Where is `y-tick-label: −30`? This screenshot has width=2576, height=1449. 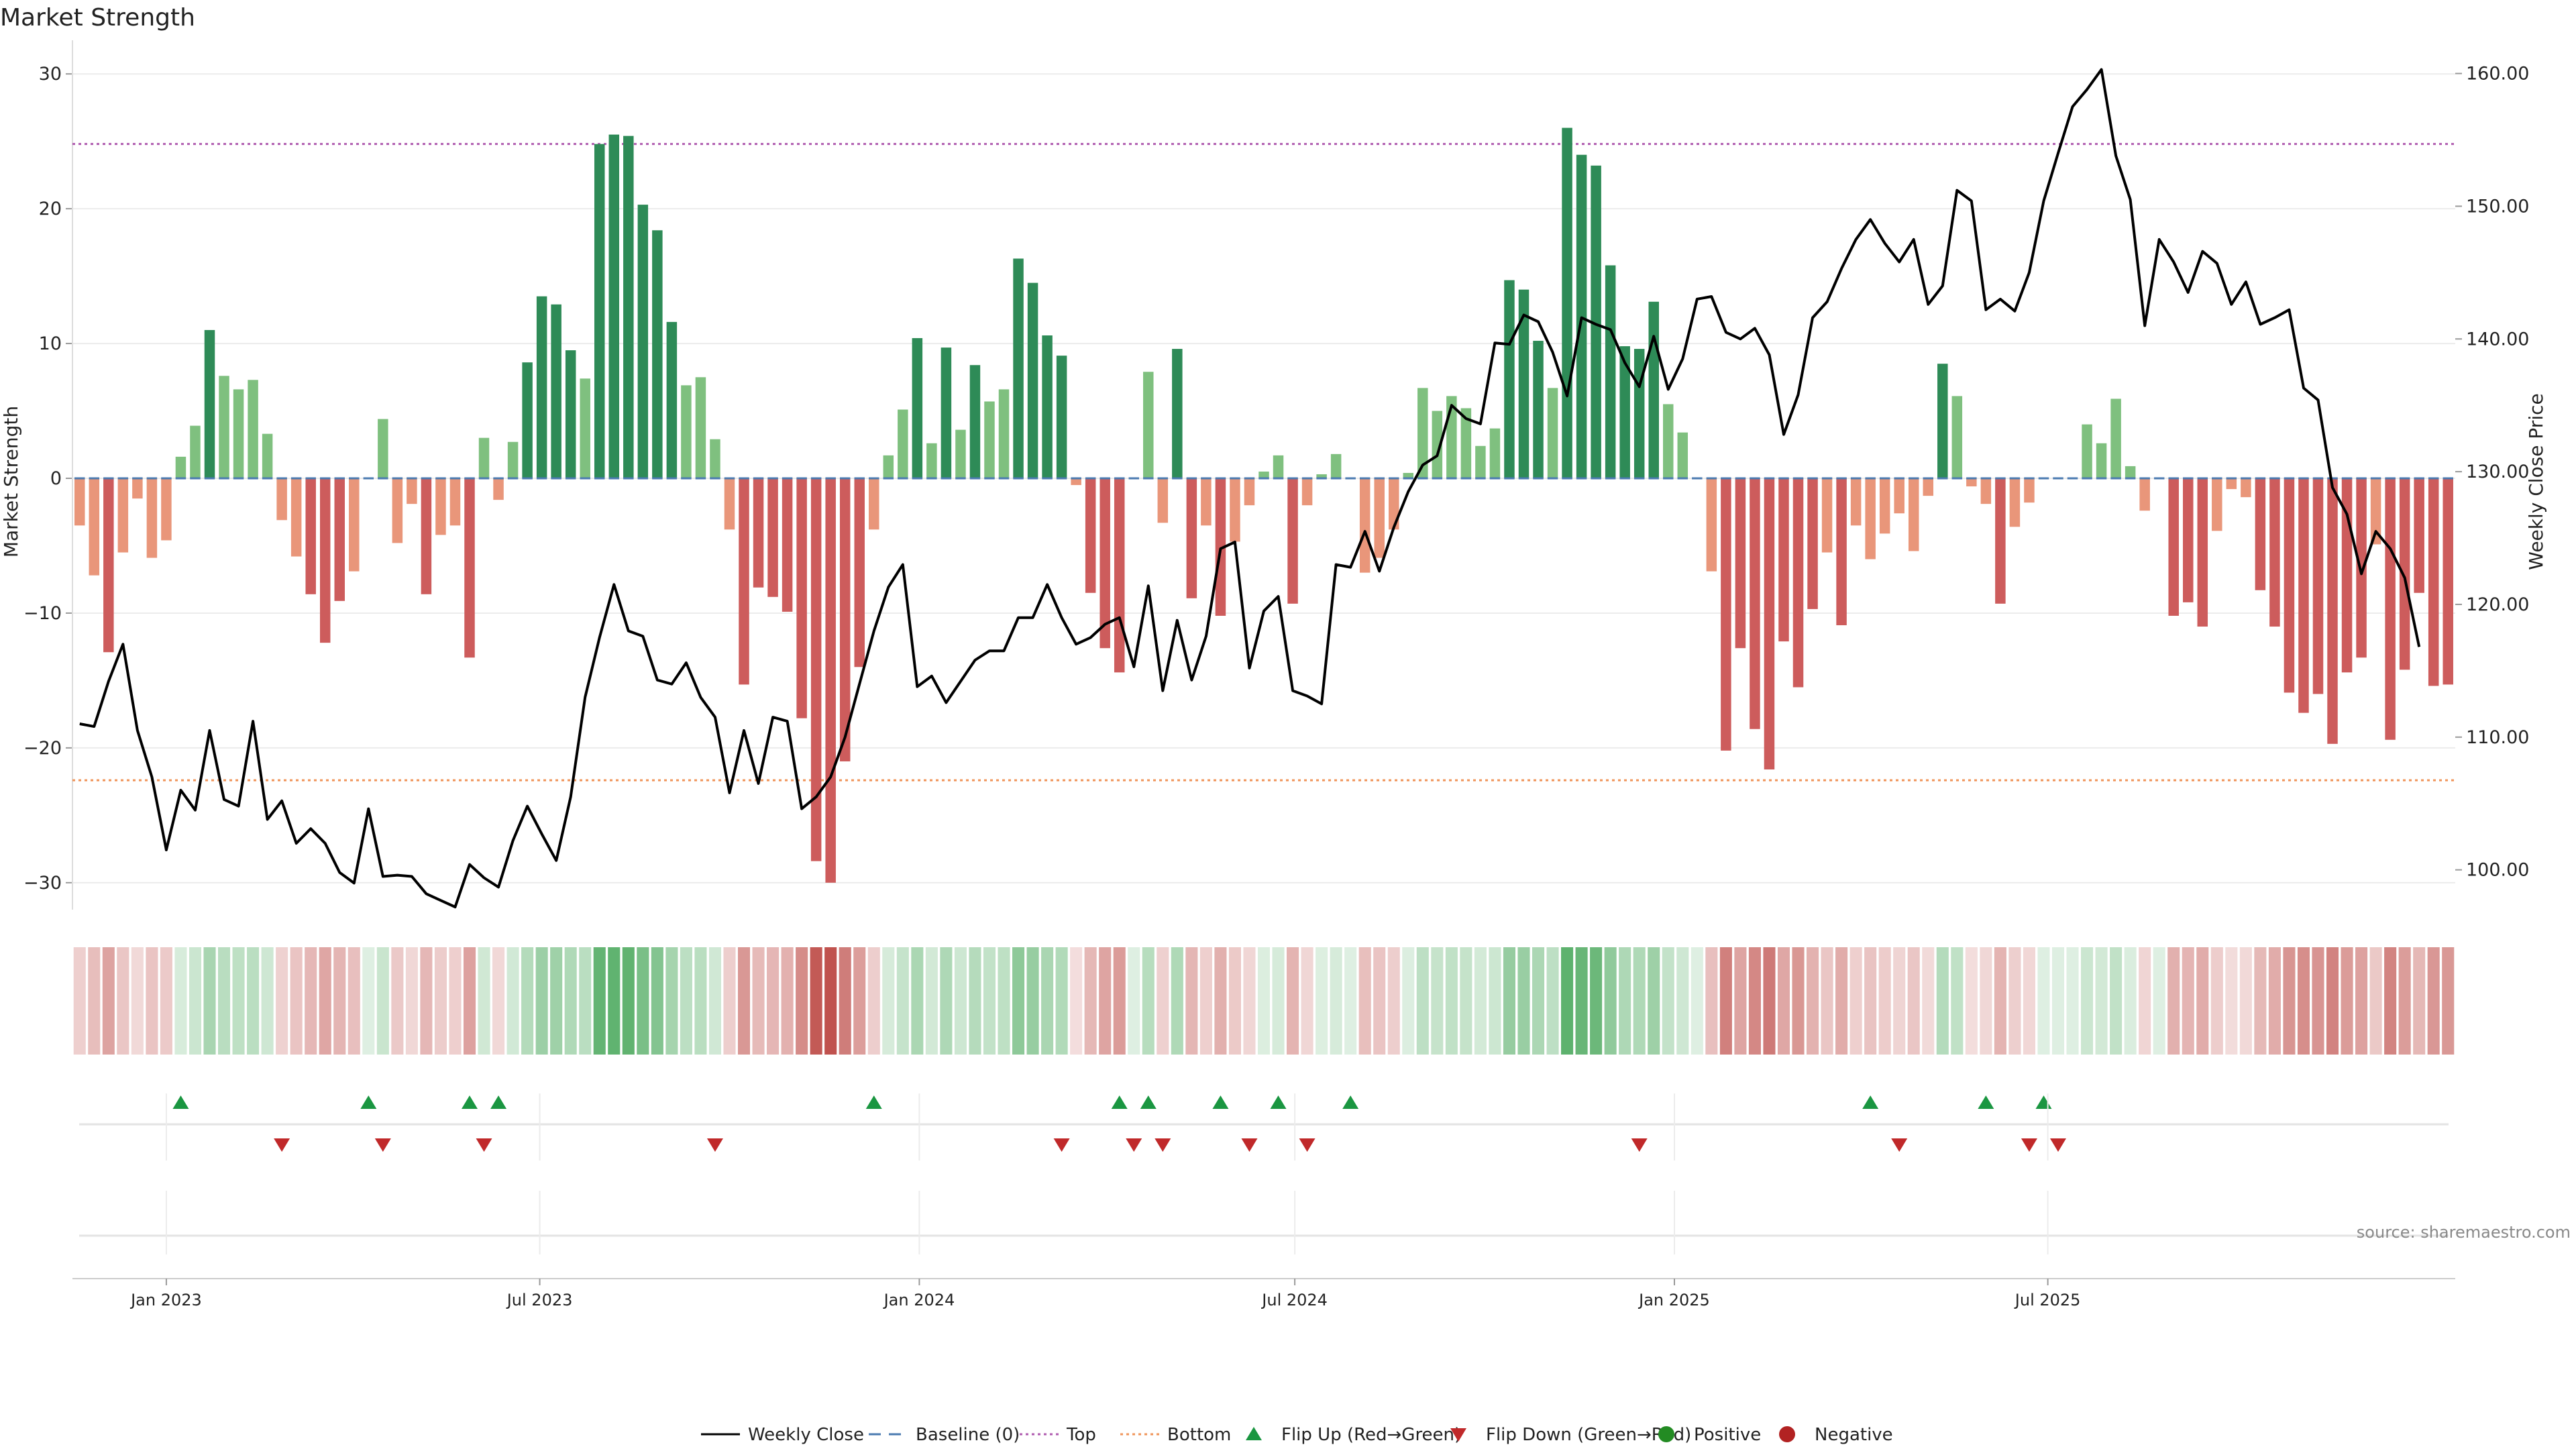
y-tick-label: −30 is located at coordinates (42, 883).